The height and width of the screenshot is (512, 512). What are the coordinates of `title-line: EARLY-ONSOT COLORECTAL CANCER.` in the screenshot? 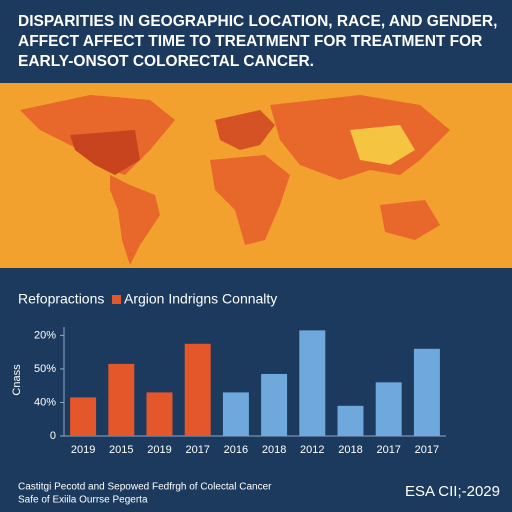 It's located at (166, 61).